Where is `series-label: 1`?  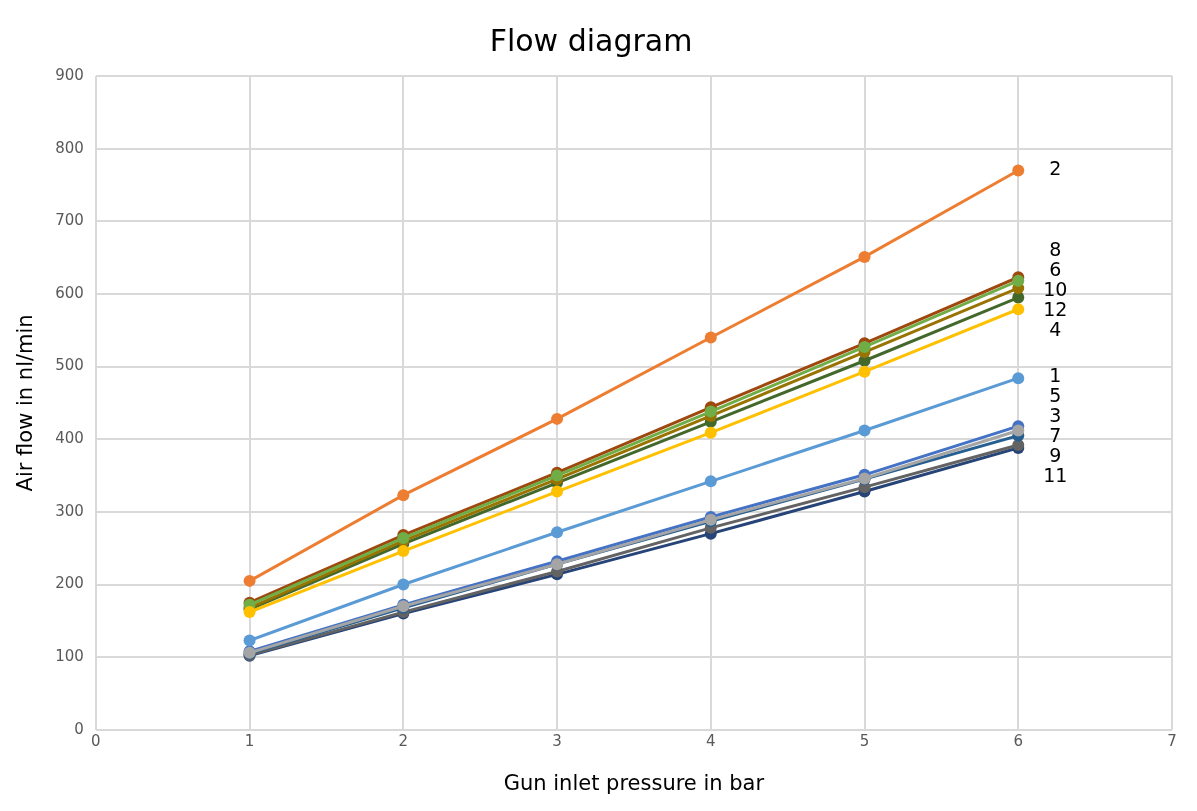
series-label: 1 is located at coordinates (1055, 375).